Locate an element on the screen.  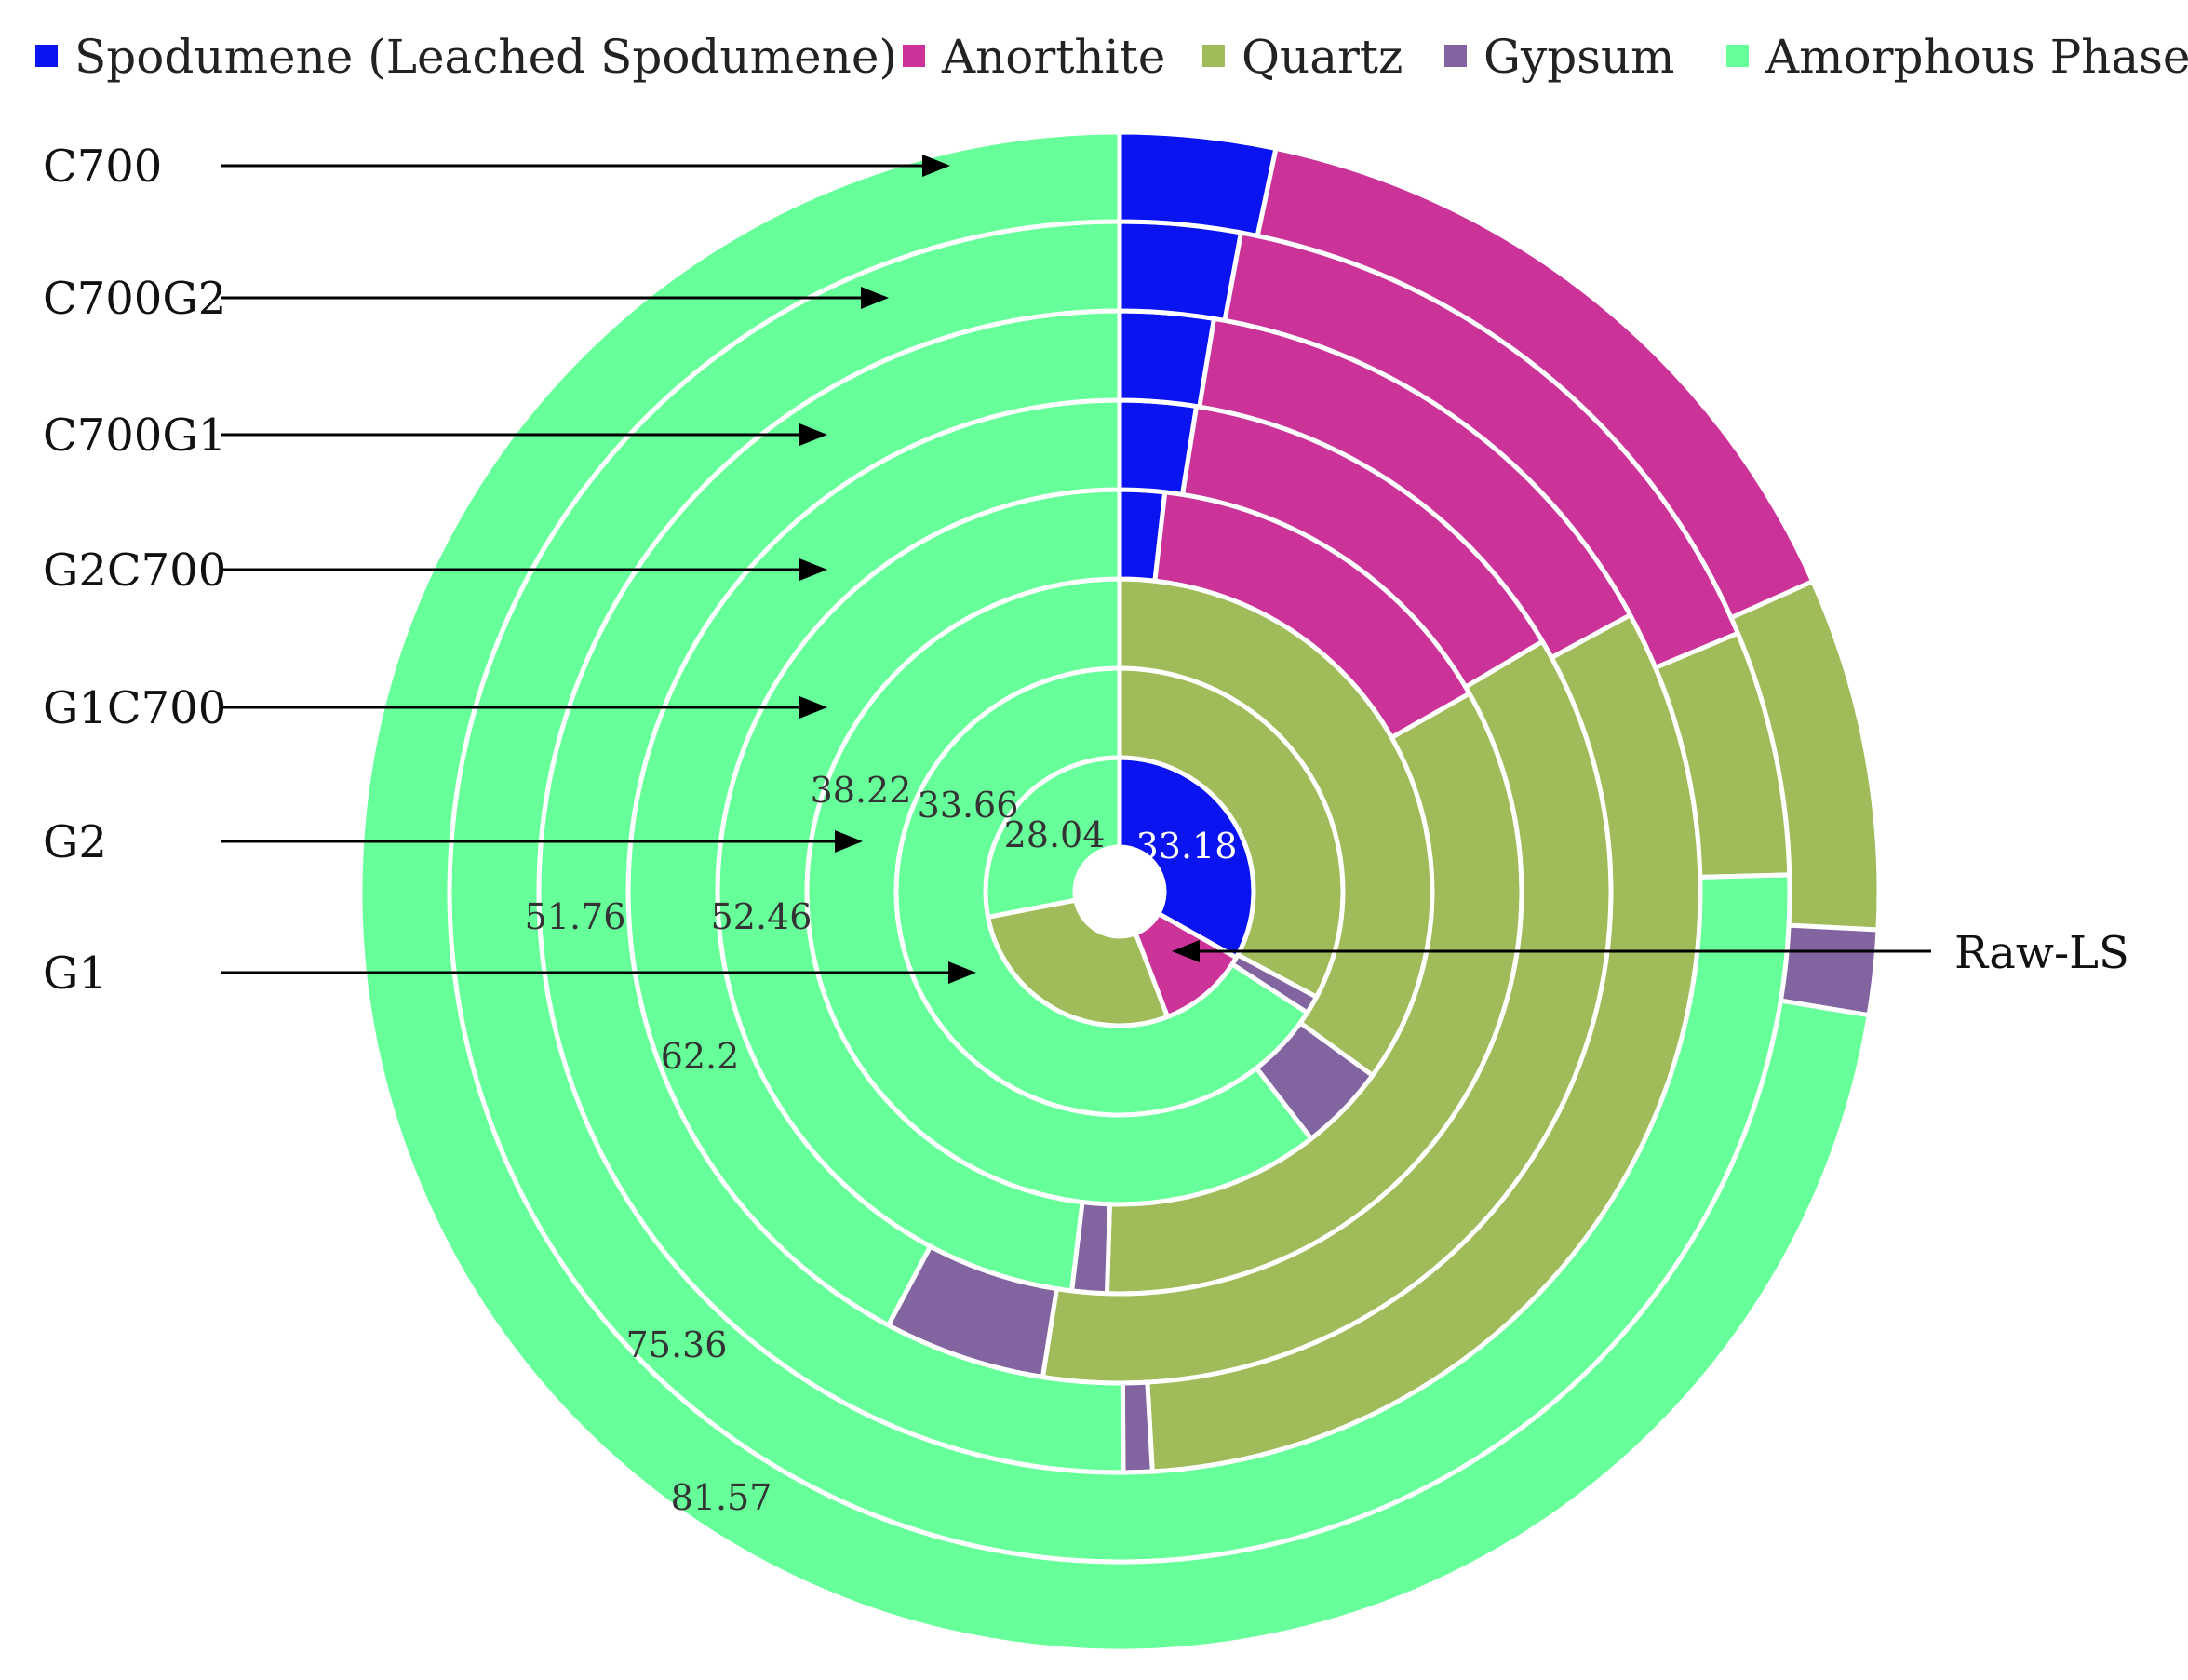
segment-c700g1-gypsum is located at coordinates (1137, 1427).